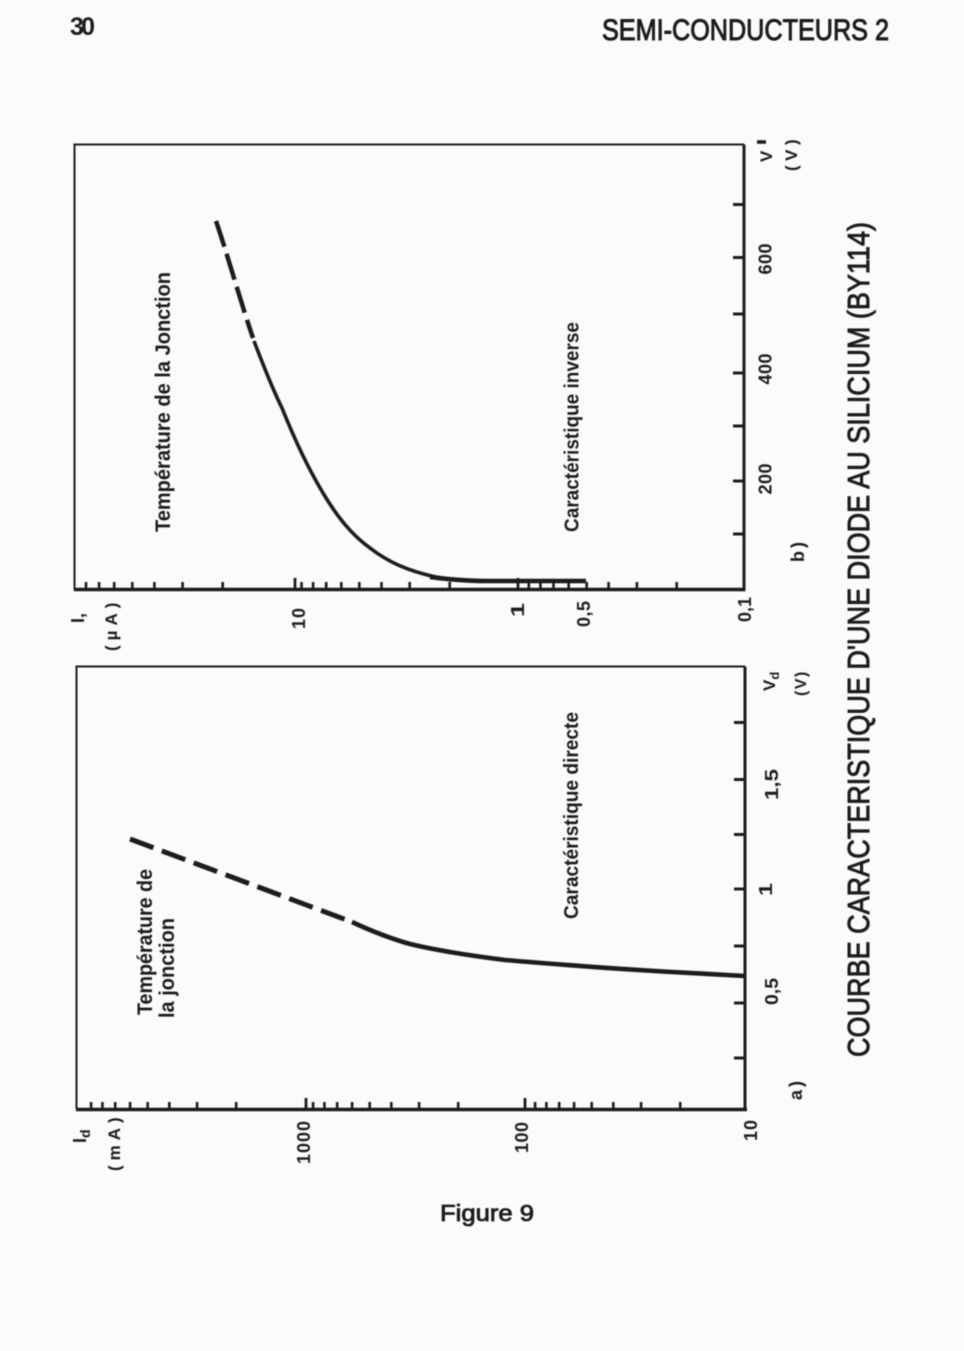 The height and width of the screenshot is (1351, 964). What do you see at coordinates (796, 1089) in the screenshot?
I see `svg-text: a)` at bounding box center [796, 1089].